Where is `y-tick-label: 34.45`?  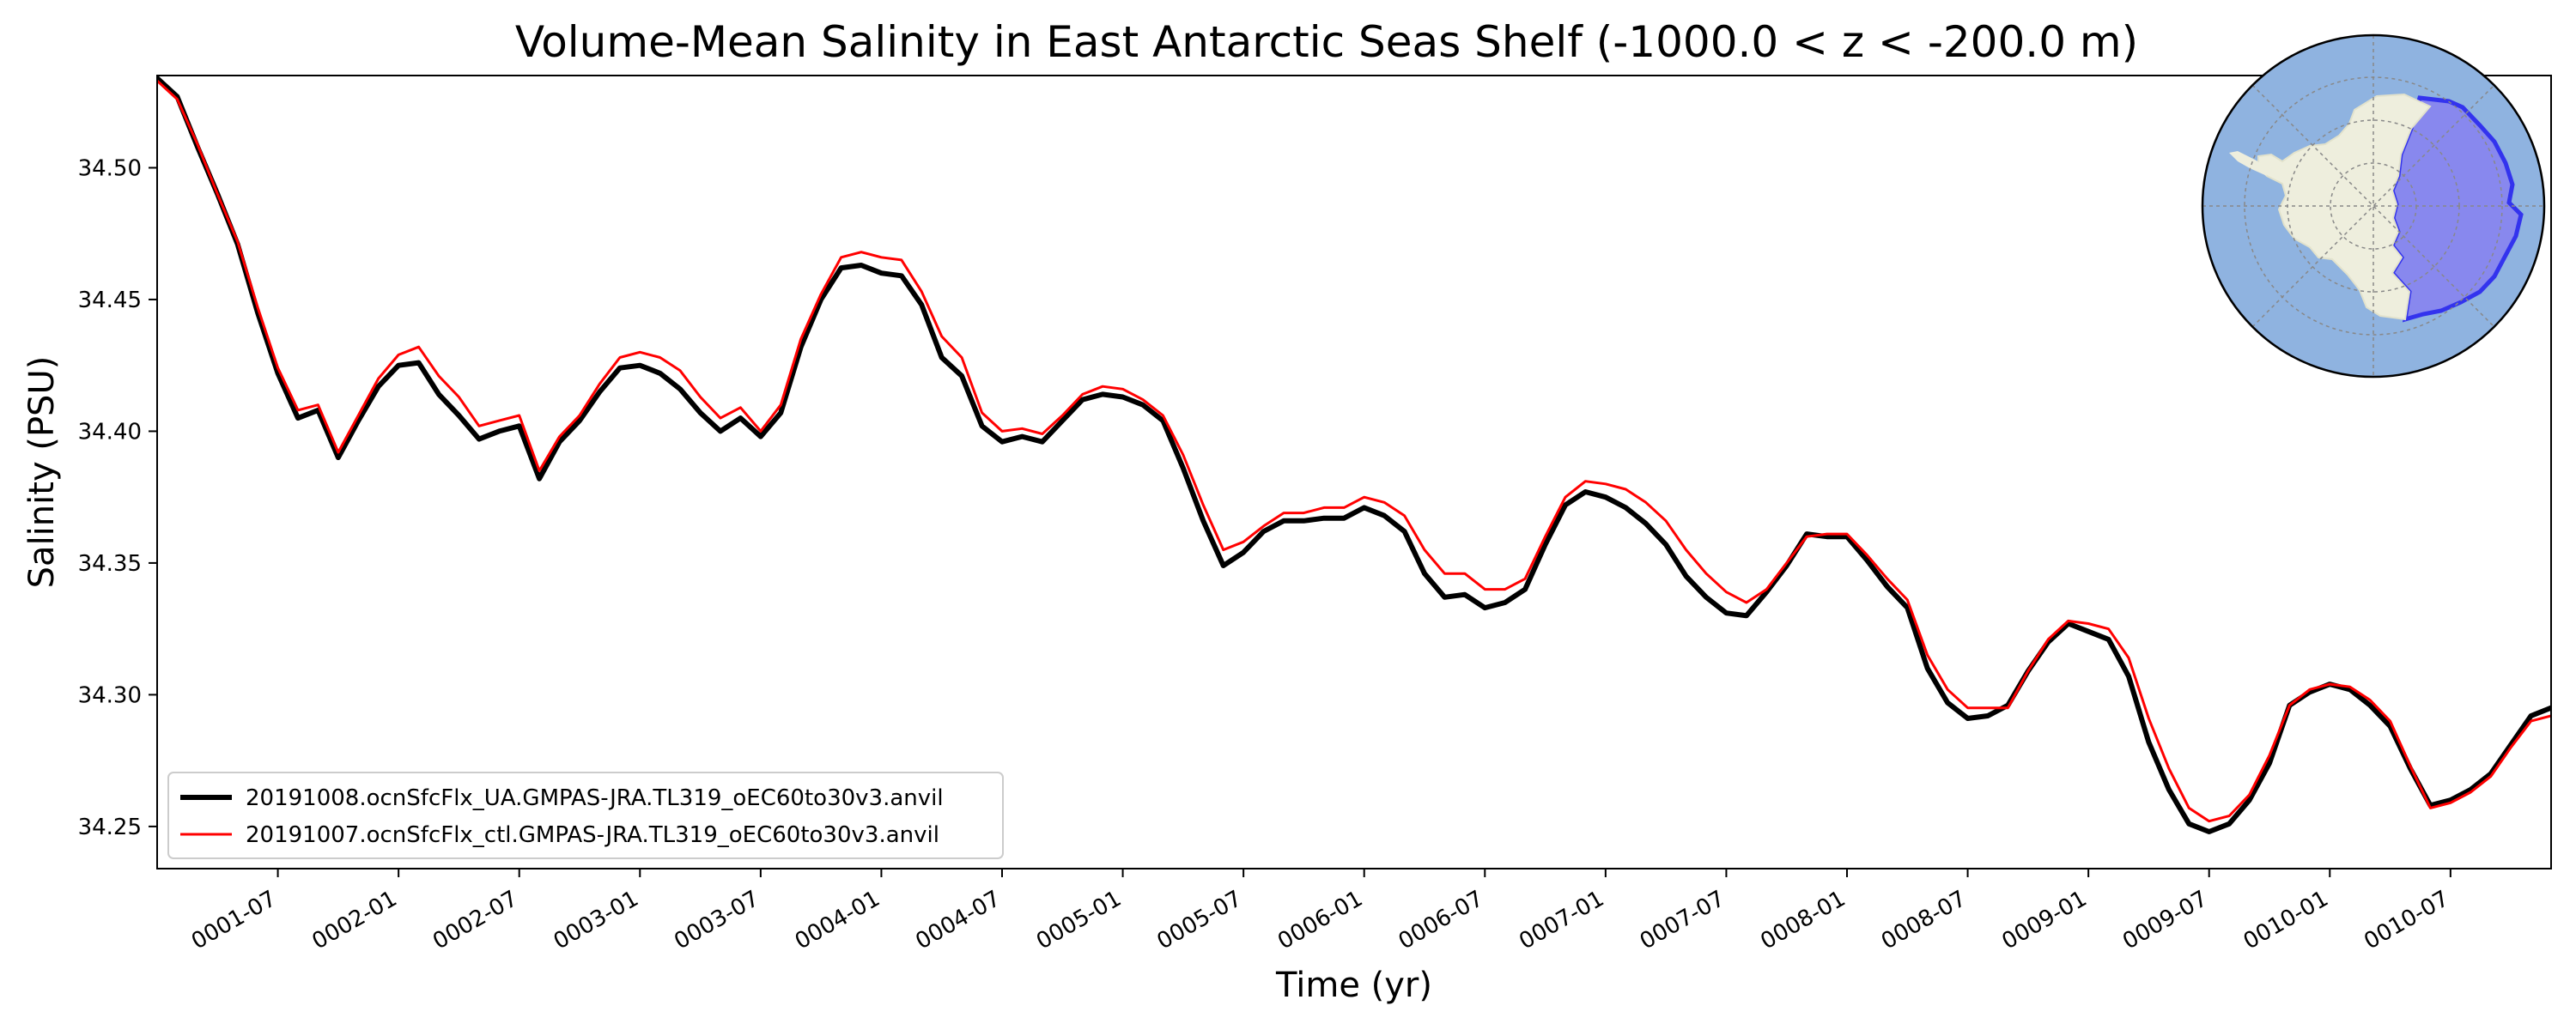 y-tick-label: 34.45 is located at coordinates (110, 300).